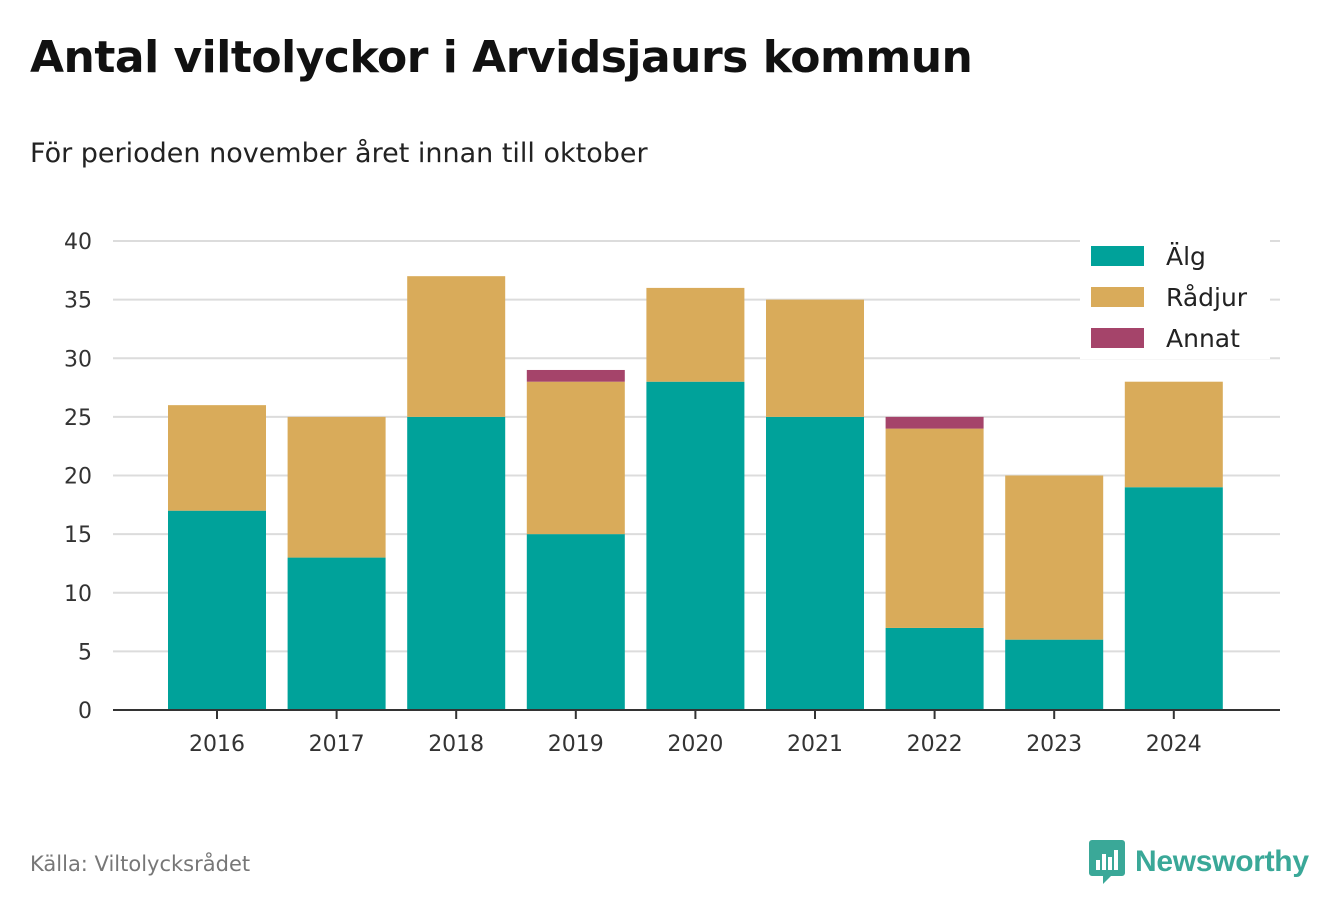  I want to click on chart-title: Antal viltolyckor i Arvidsjaurs kommun, so click(501, 57).